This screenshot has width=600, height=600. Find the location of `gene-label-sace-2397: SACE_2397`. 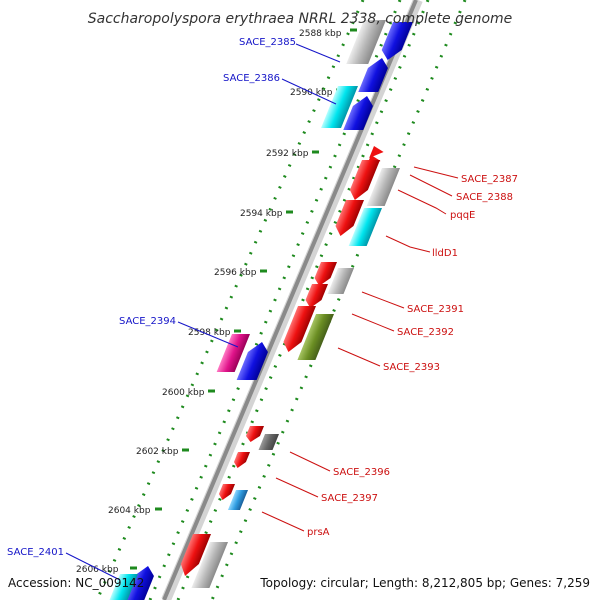

gene-label-sace-2397: SACE_2397 is located at coordinates (349, 498).